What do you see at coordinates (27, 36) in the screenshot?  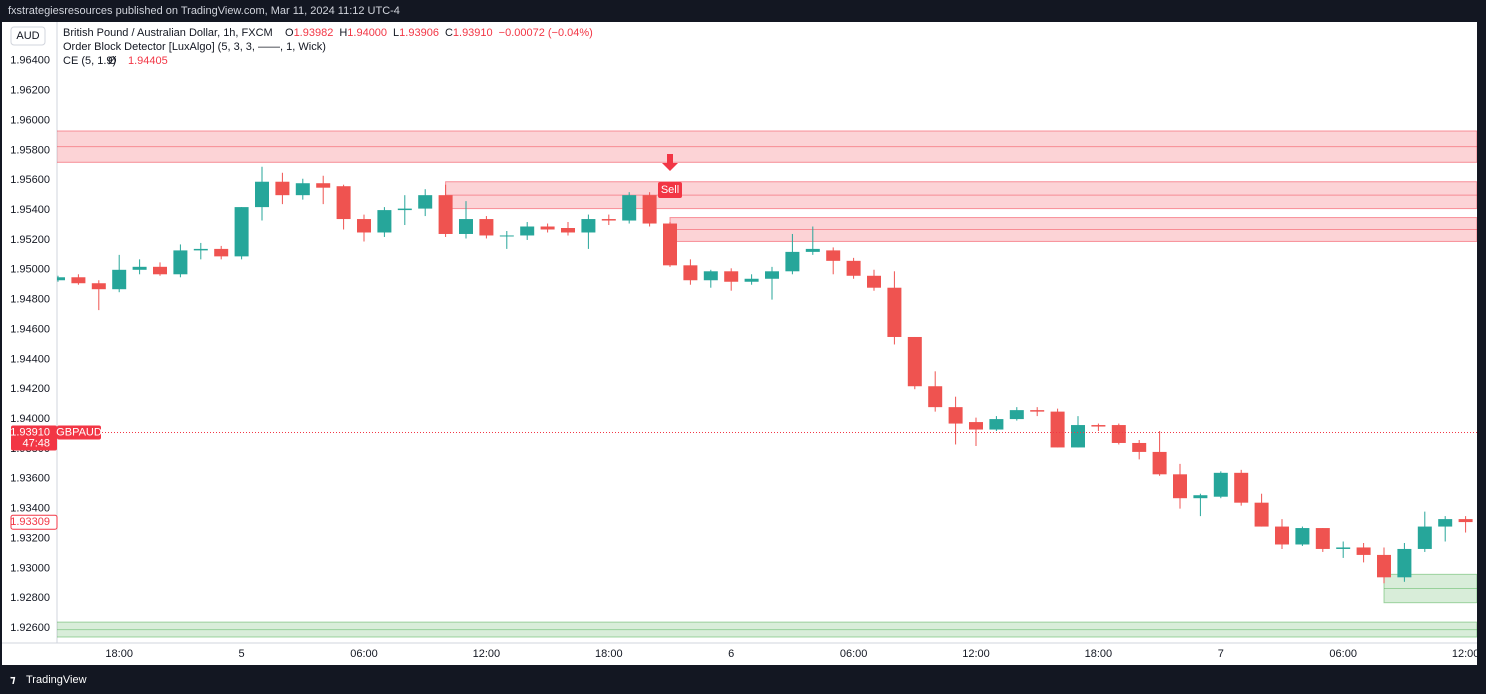 I see `currency: AUD` at bounding box center [27, 36].